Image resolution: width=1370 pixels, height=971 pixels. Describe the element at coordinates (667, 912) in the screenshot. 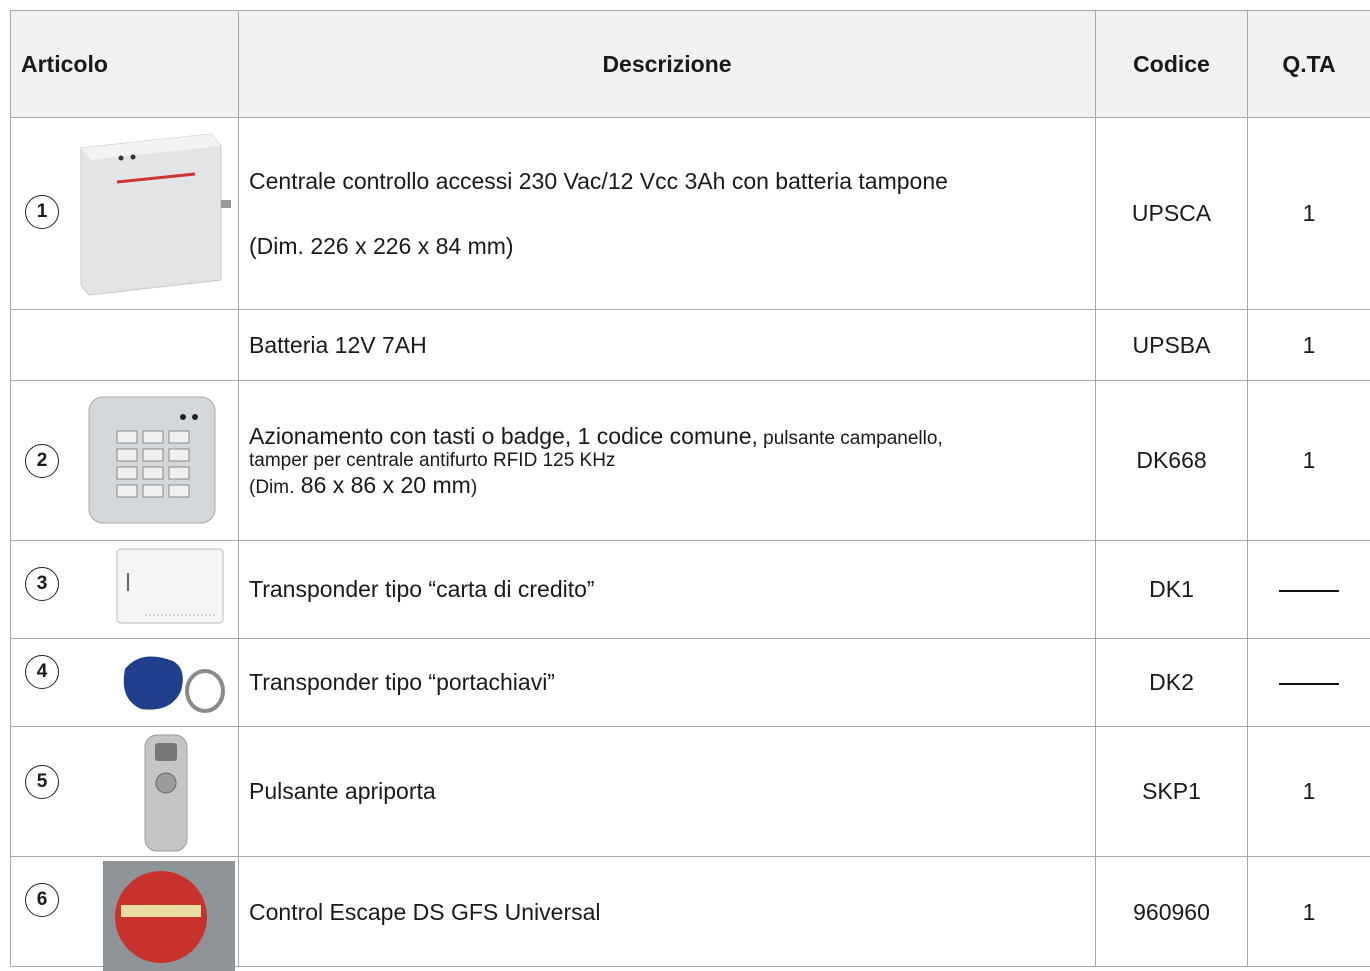

I see `description-cell: Control Escape DS GFS Universal` at that location.